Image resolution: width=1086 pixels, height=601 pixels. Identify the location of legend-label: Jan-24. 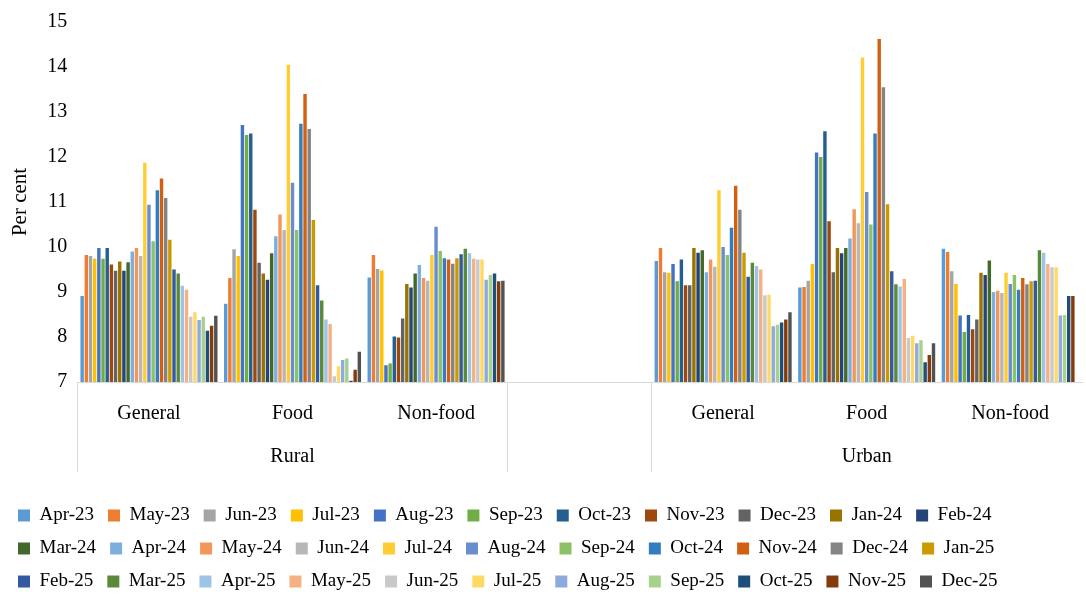
(877, 514).